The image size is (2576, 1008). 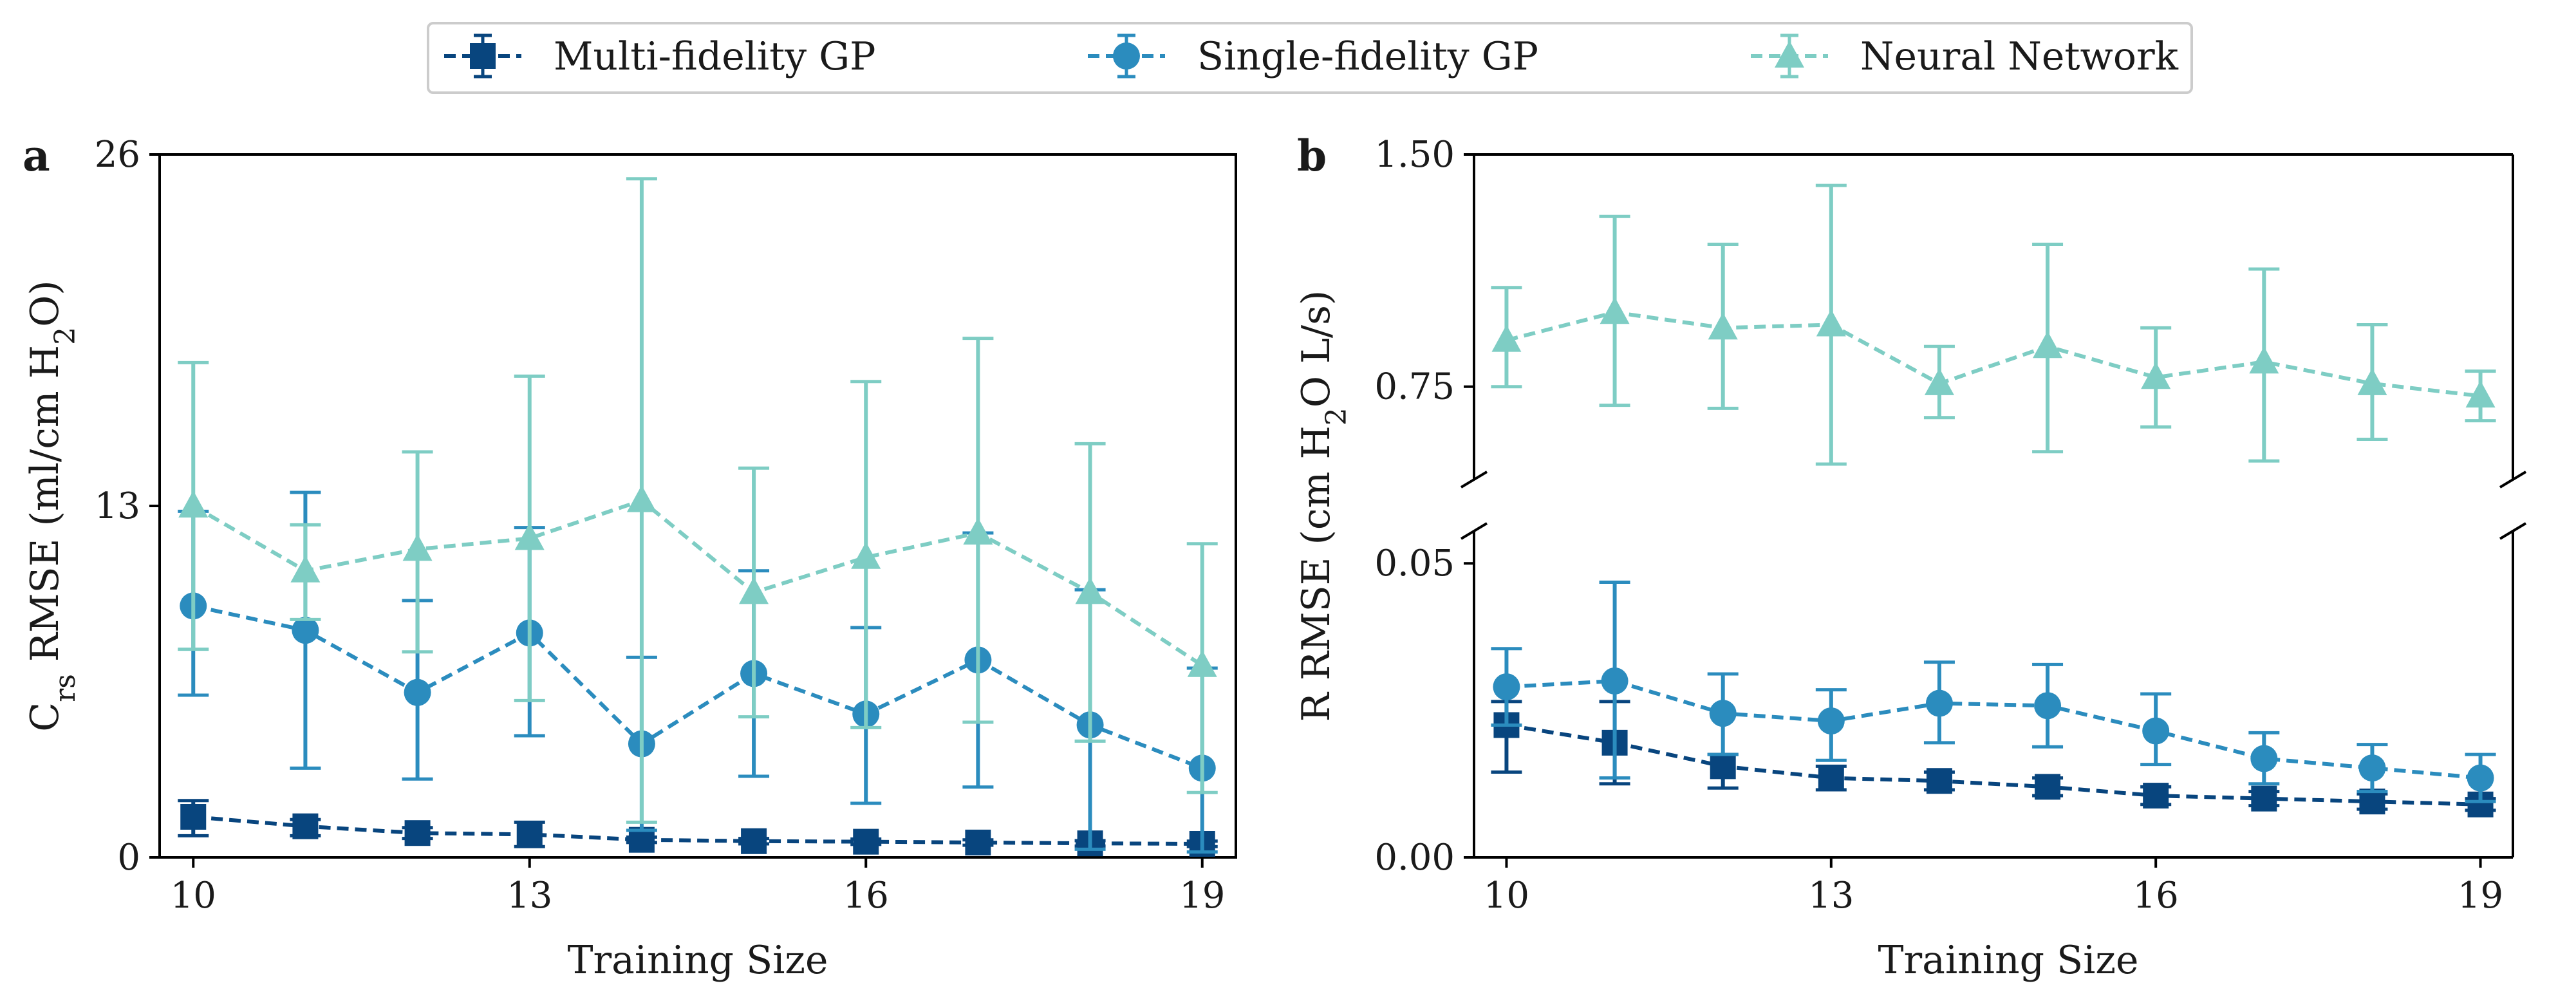 I want to click on y-tick-label: 1.50, so click(x=1414, y=155).